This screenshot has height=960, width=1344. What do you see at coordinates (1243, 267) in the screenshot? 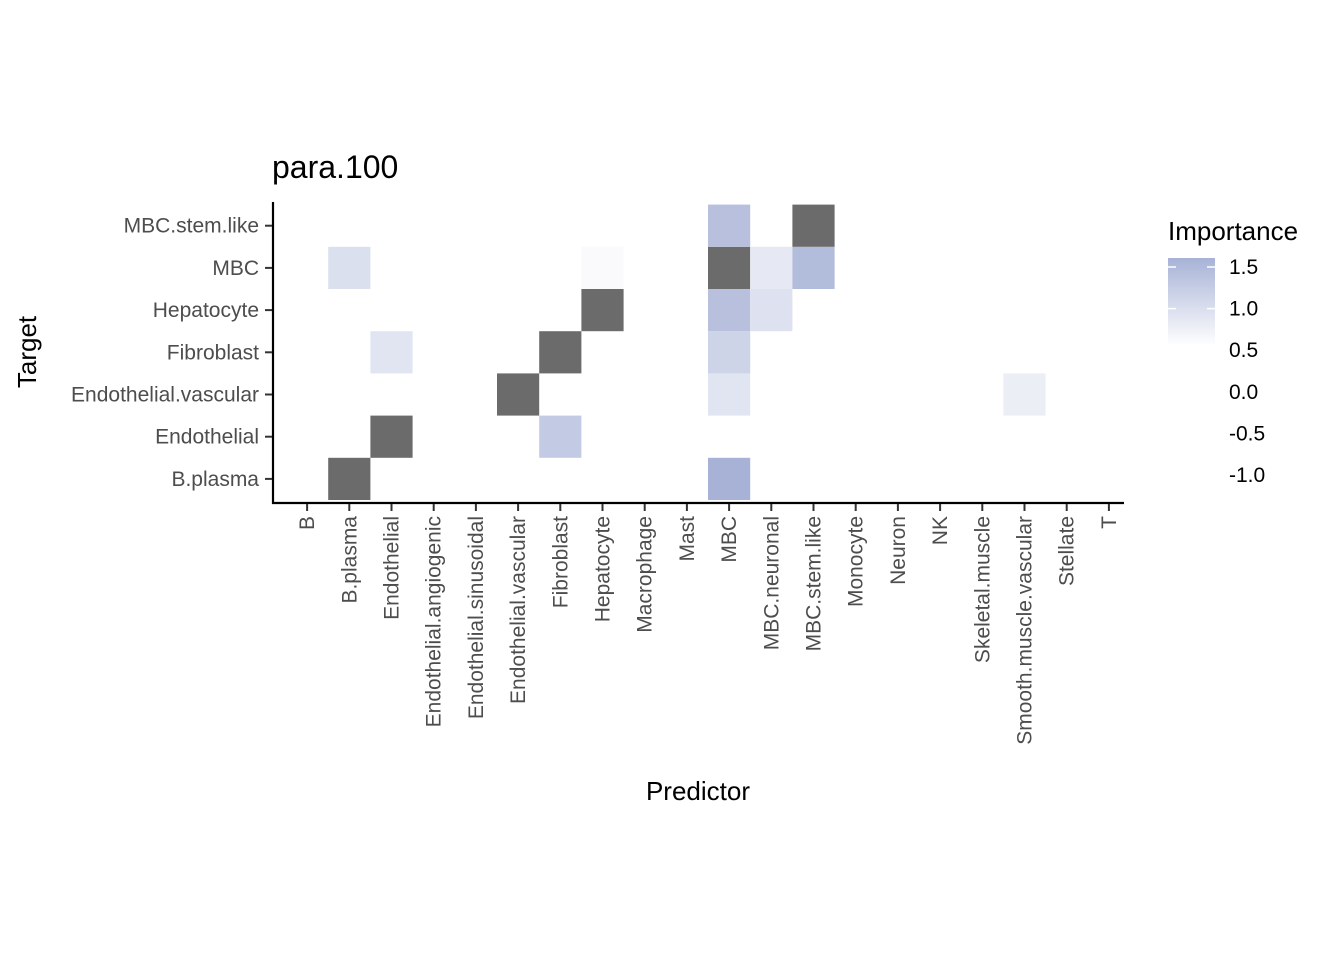
I see `legend-label: 1.5` at bounding box center [1243, 267].